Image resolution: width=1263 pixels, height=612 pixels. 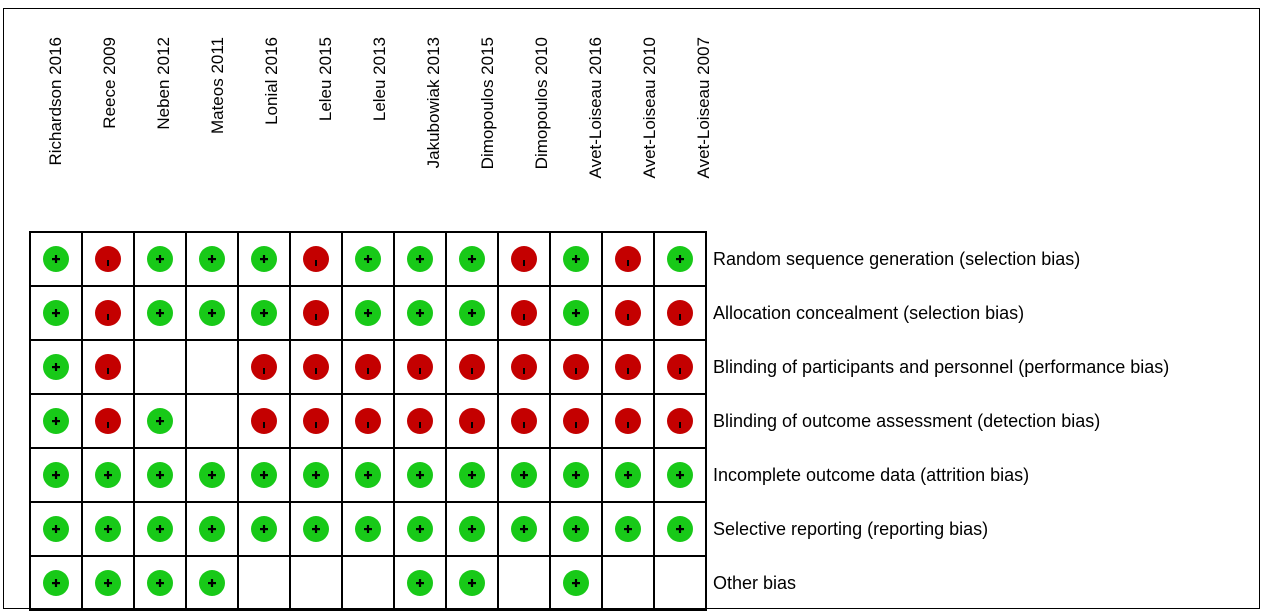 What do you see at coordinates (595, 108) in the screenshot?
I see `study-name: Avet-Loiseau 2016` at bounding box center [595, 108].